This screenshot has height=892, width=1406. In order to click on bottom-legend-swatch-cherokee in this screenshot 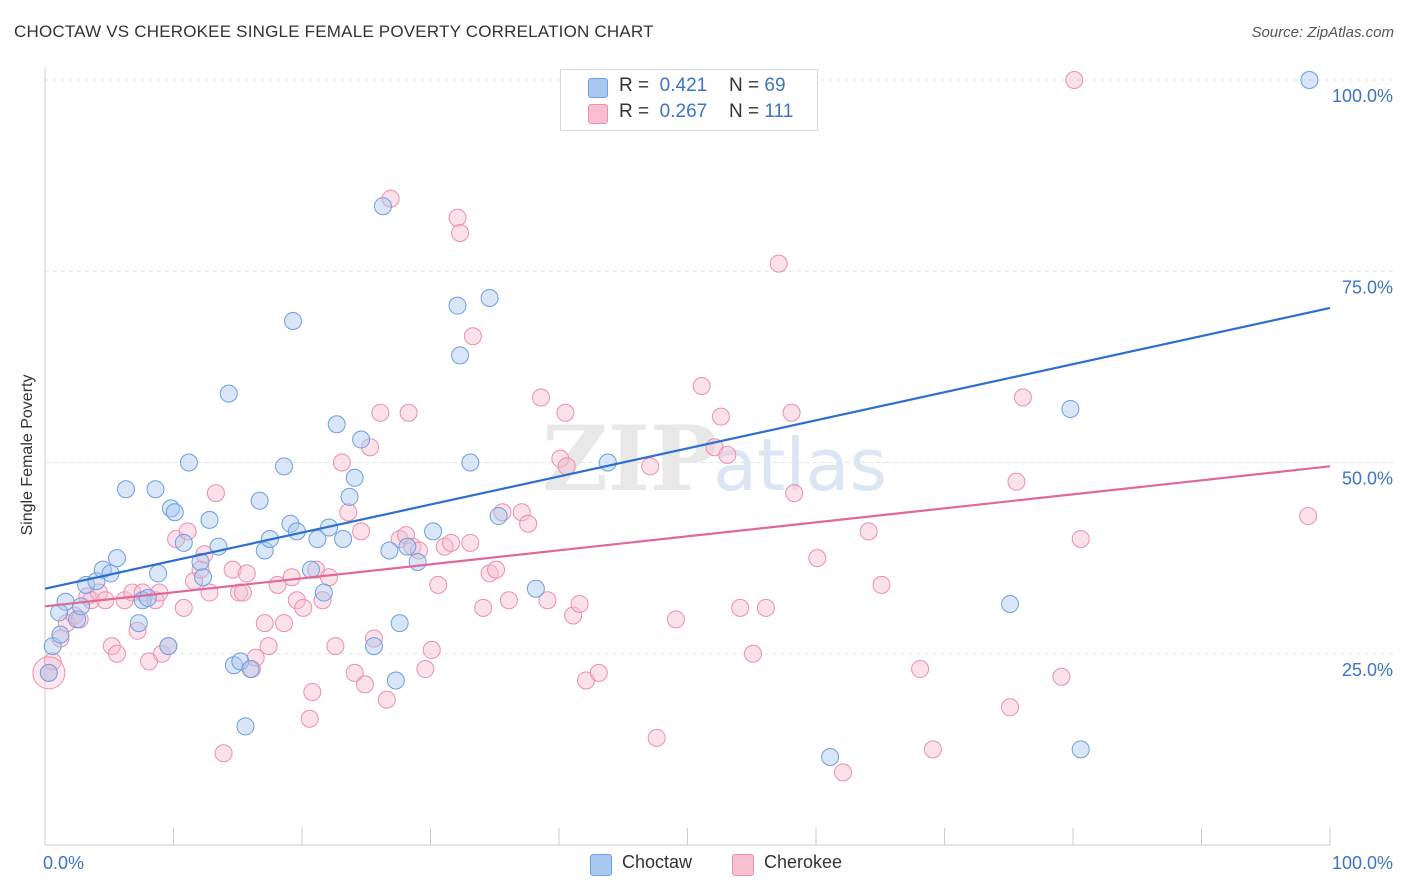, I will do `click(743, 865)`.